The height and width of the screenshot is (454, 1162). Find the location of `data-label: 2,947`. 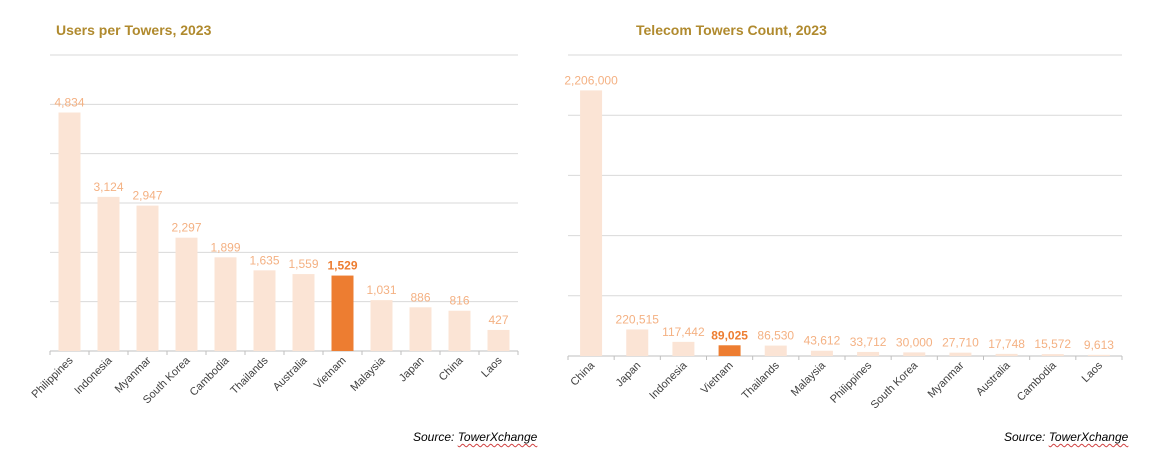

data-label: 2,947 is located at coordinates (147, 196).